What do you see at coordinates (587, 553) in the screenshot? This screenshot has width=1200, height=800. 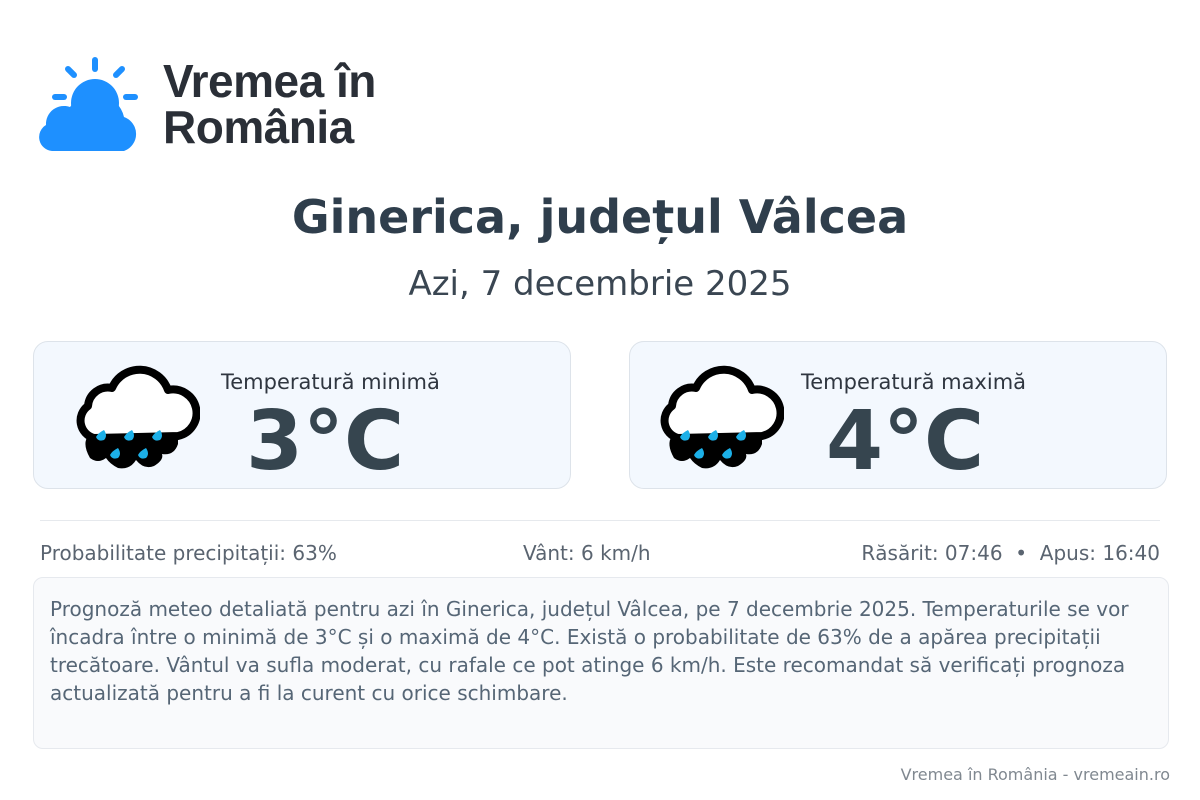 I see `wind-stat: Vânt: 6 km/h` at bounding box center [587, 553].